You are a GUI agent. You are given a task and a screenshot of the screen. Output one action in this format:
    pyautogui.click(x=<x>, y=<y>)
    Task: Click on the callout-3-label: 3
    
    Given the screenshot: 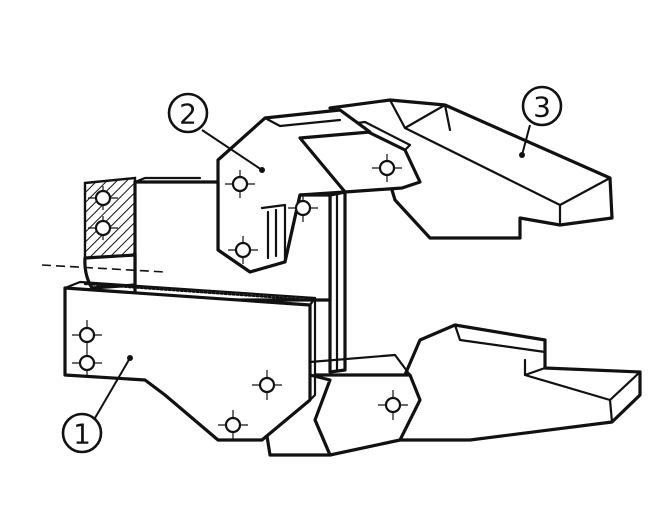 What is the action you would take?
    pyautogui.click(x=542, y=107)
    